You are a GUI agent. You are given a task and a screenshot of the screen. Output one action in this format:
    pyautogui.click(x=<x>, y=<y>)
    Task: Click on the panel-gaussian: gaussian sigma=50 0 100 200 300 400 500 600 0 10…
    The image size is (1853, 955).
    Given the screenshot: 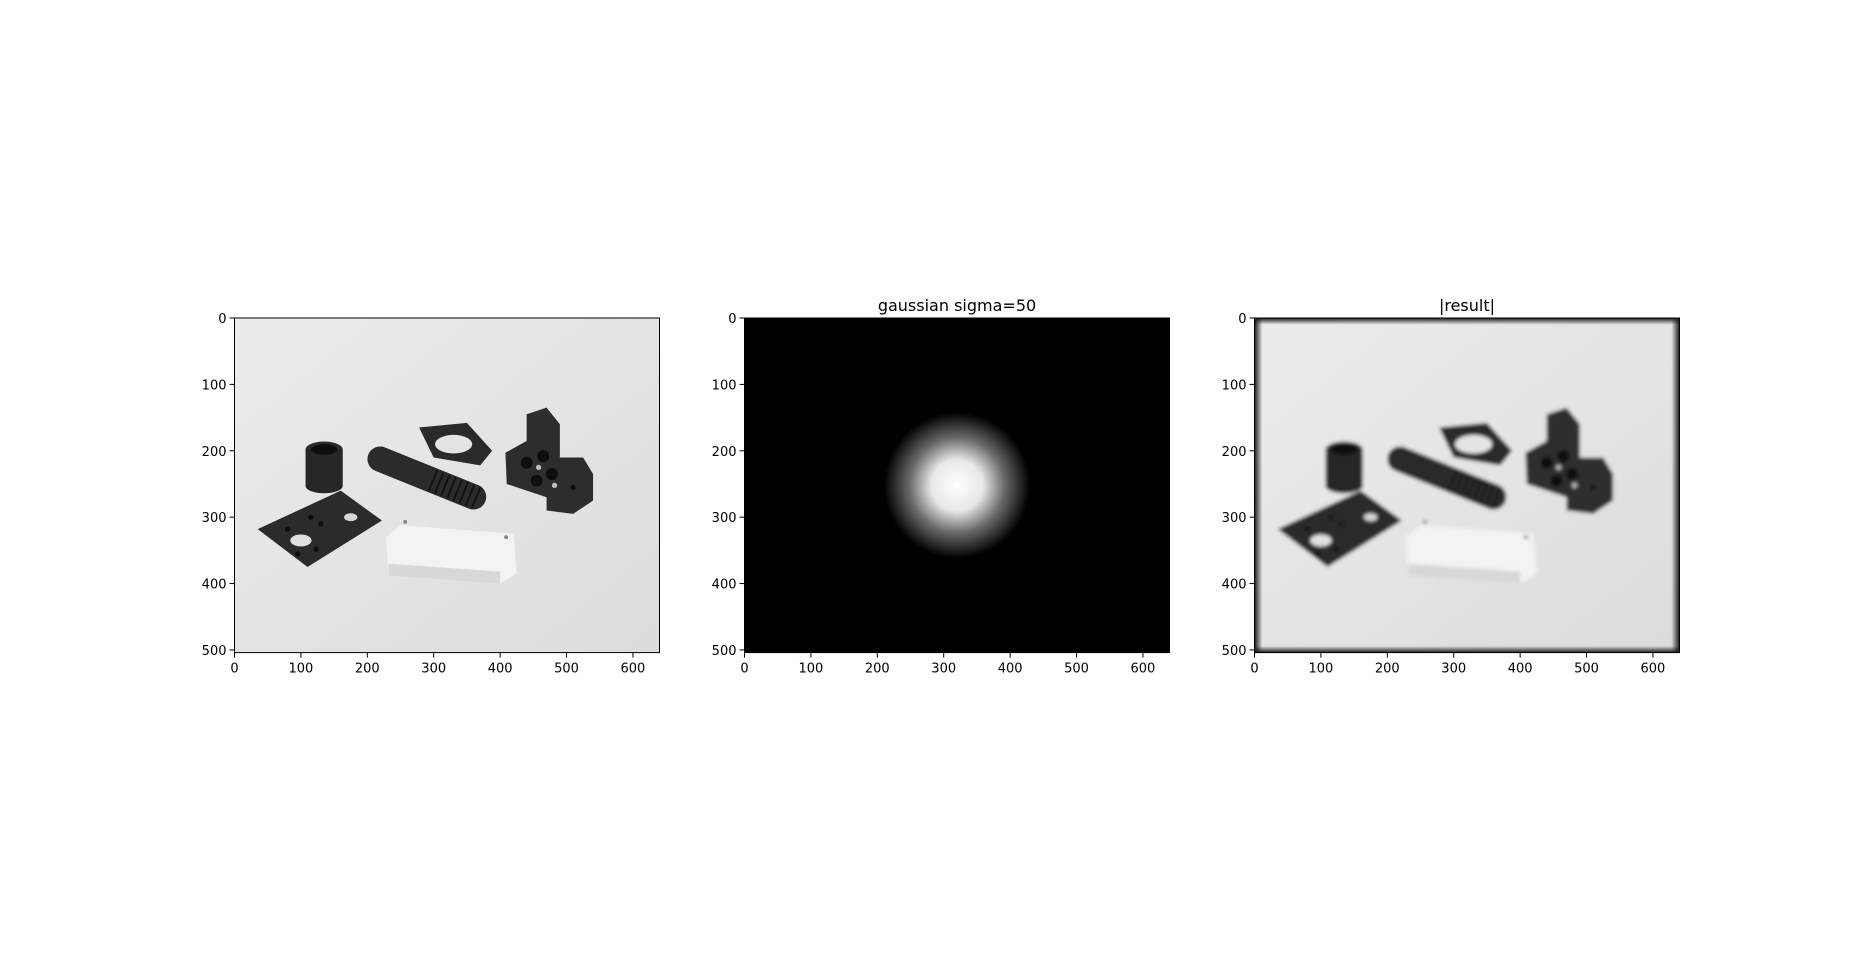 What is the action you would take?
    pyautogui.click(x=941, y=486)
    